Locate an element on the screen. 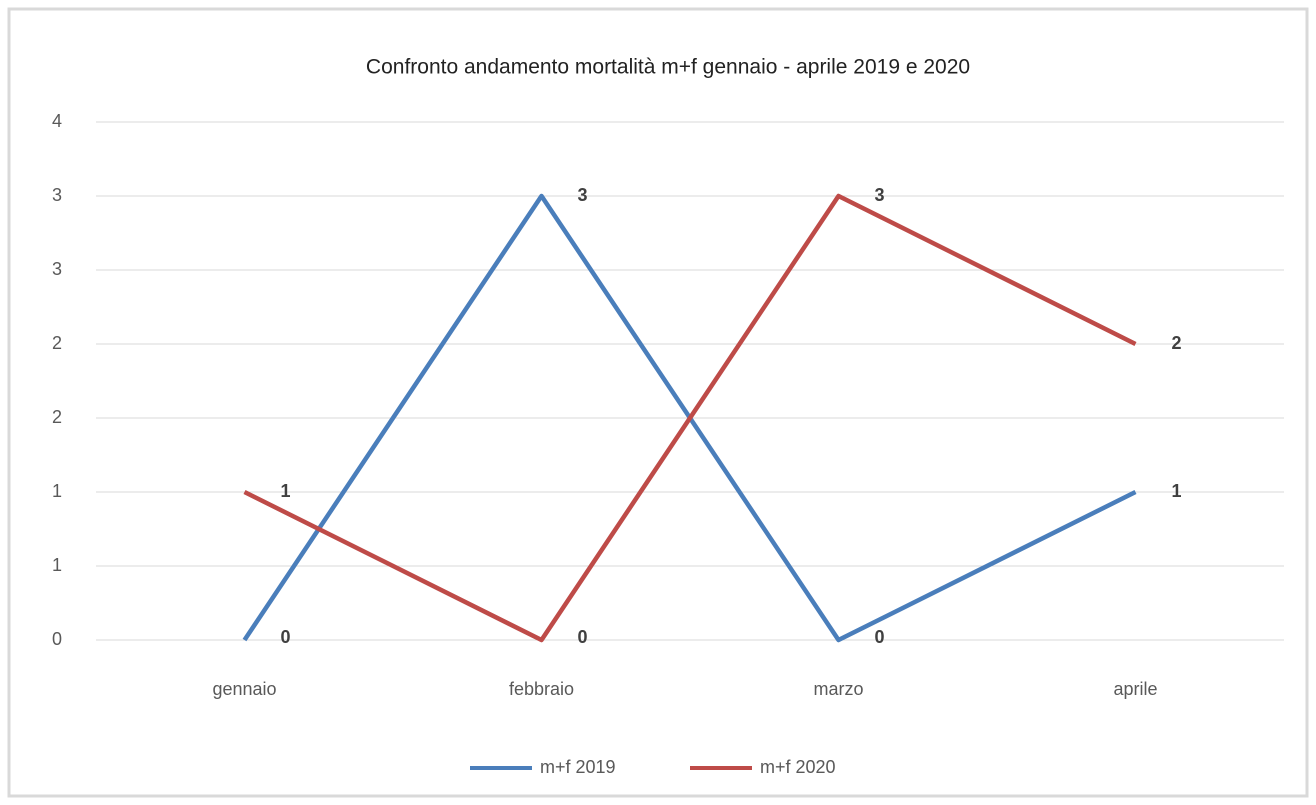 The height and width of the screenshot is (805, 1316). x-tick-label: marzo is located at coordinates (838, 689).